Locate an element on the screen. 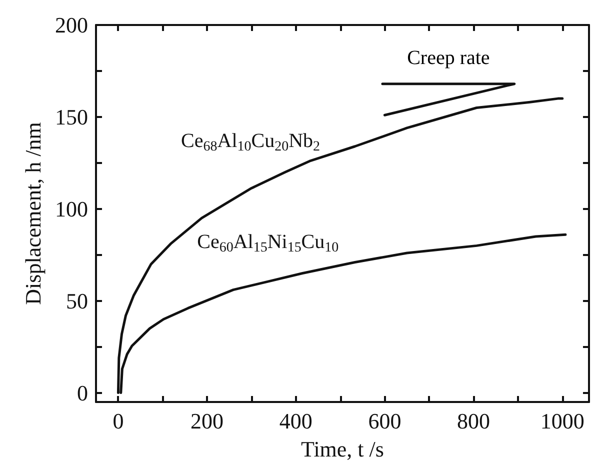 The width and height of the screenshot is (605, 473). y-tick-label: 0 is located at coordinates (82, 393).